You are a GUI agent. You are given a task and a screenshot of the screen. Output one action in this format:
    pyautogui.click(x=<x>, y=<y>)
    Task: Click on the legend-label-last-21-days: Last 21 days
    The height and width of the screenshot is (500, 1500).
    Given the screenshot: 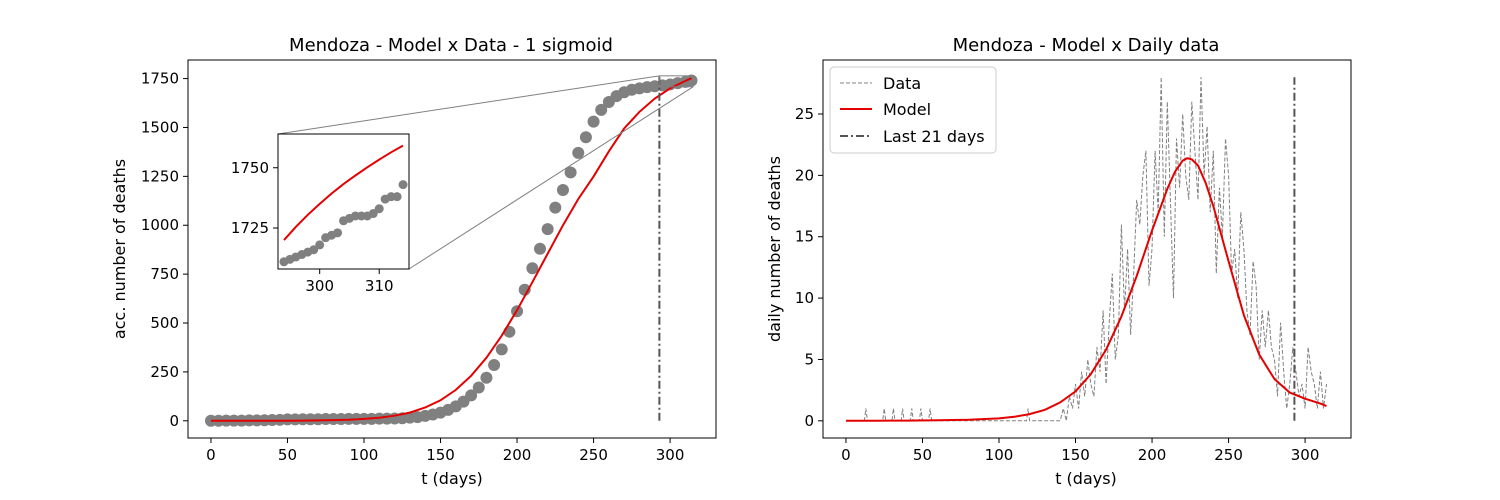 What is the action you would take?
    pyautogui.click(x=934, y=136)
    